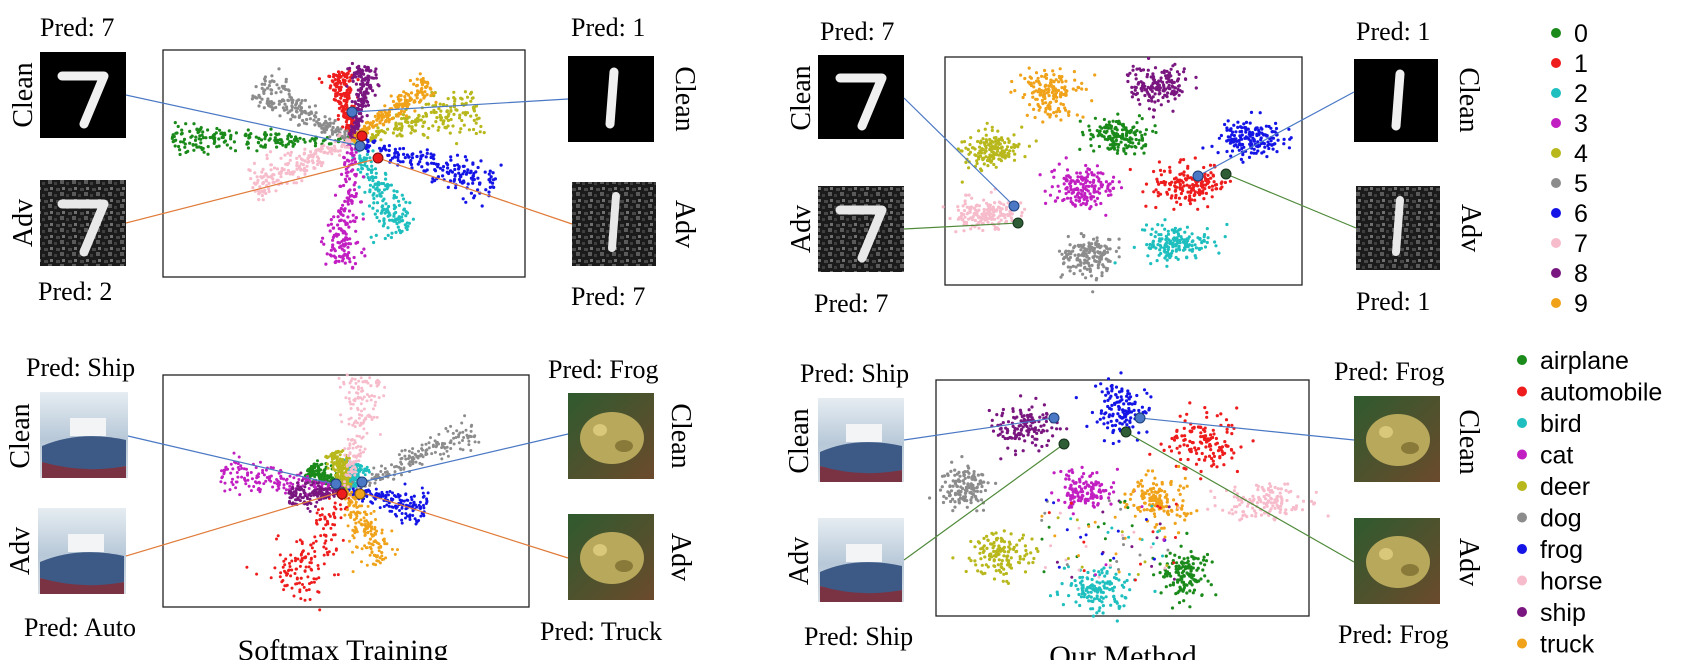  What do you see at coordinates (360, 146) in the screenshot?
I see `marker-clean` at bounding box center [360, 146].